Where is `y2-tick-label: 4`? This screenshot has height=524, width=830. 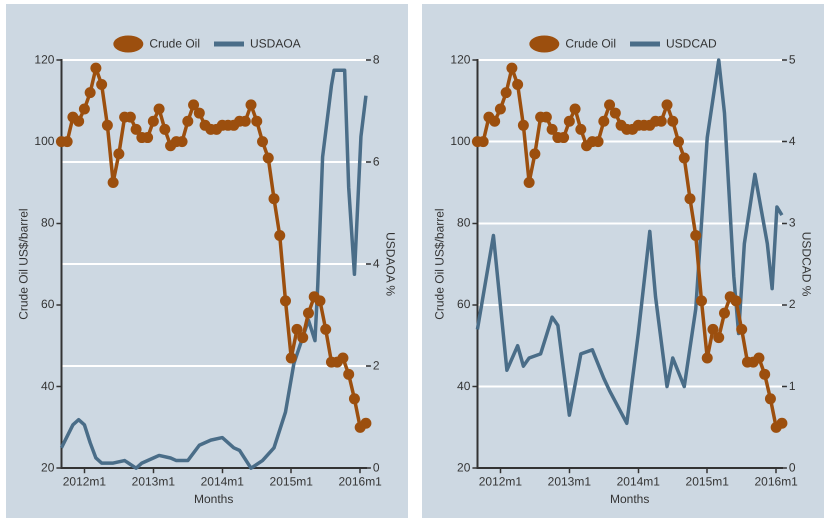
y2-tick-label: 4 is located at coordinates (376, 263).